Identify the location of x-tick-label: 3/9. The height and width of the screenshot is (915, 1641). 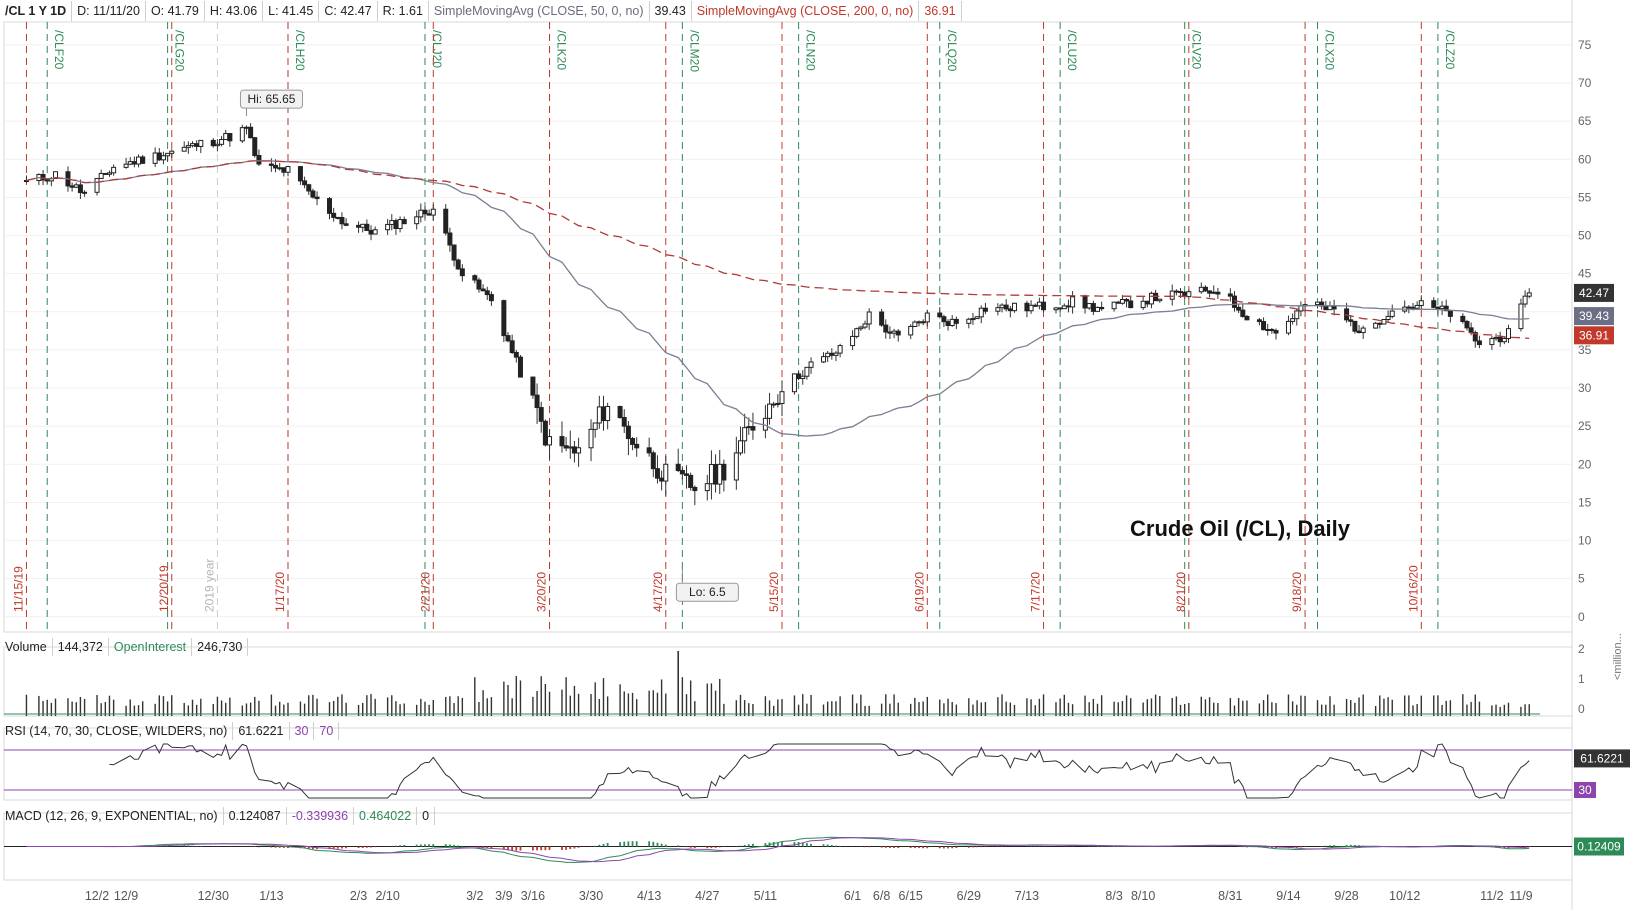
(503, 896).